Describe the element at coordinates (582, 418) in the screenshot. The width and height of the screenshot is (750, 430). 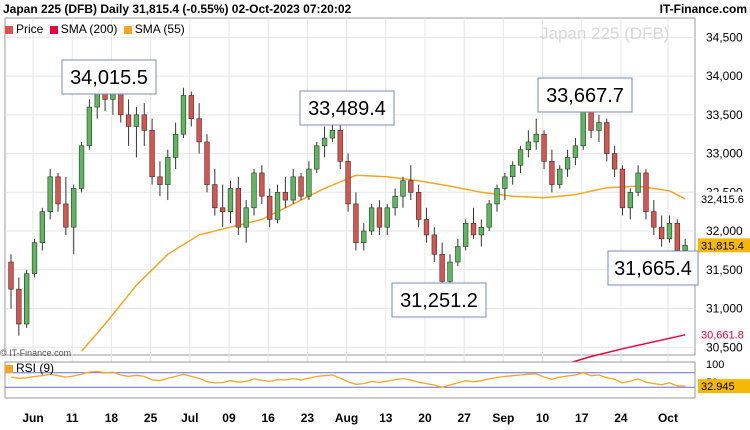
I see `x-tick-label: 17` at that location.